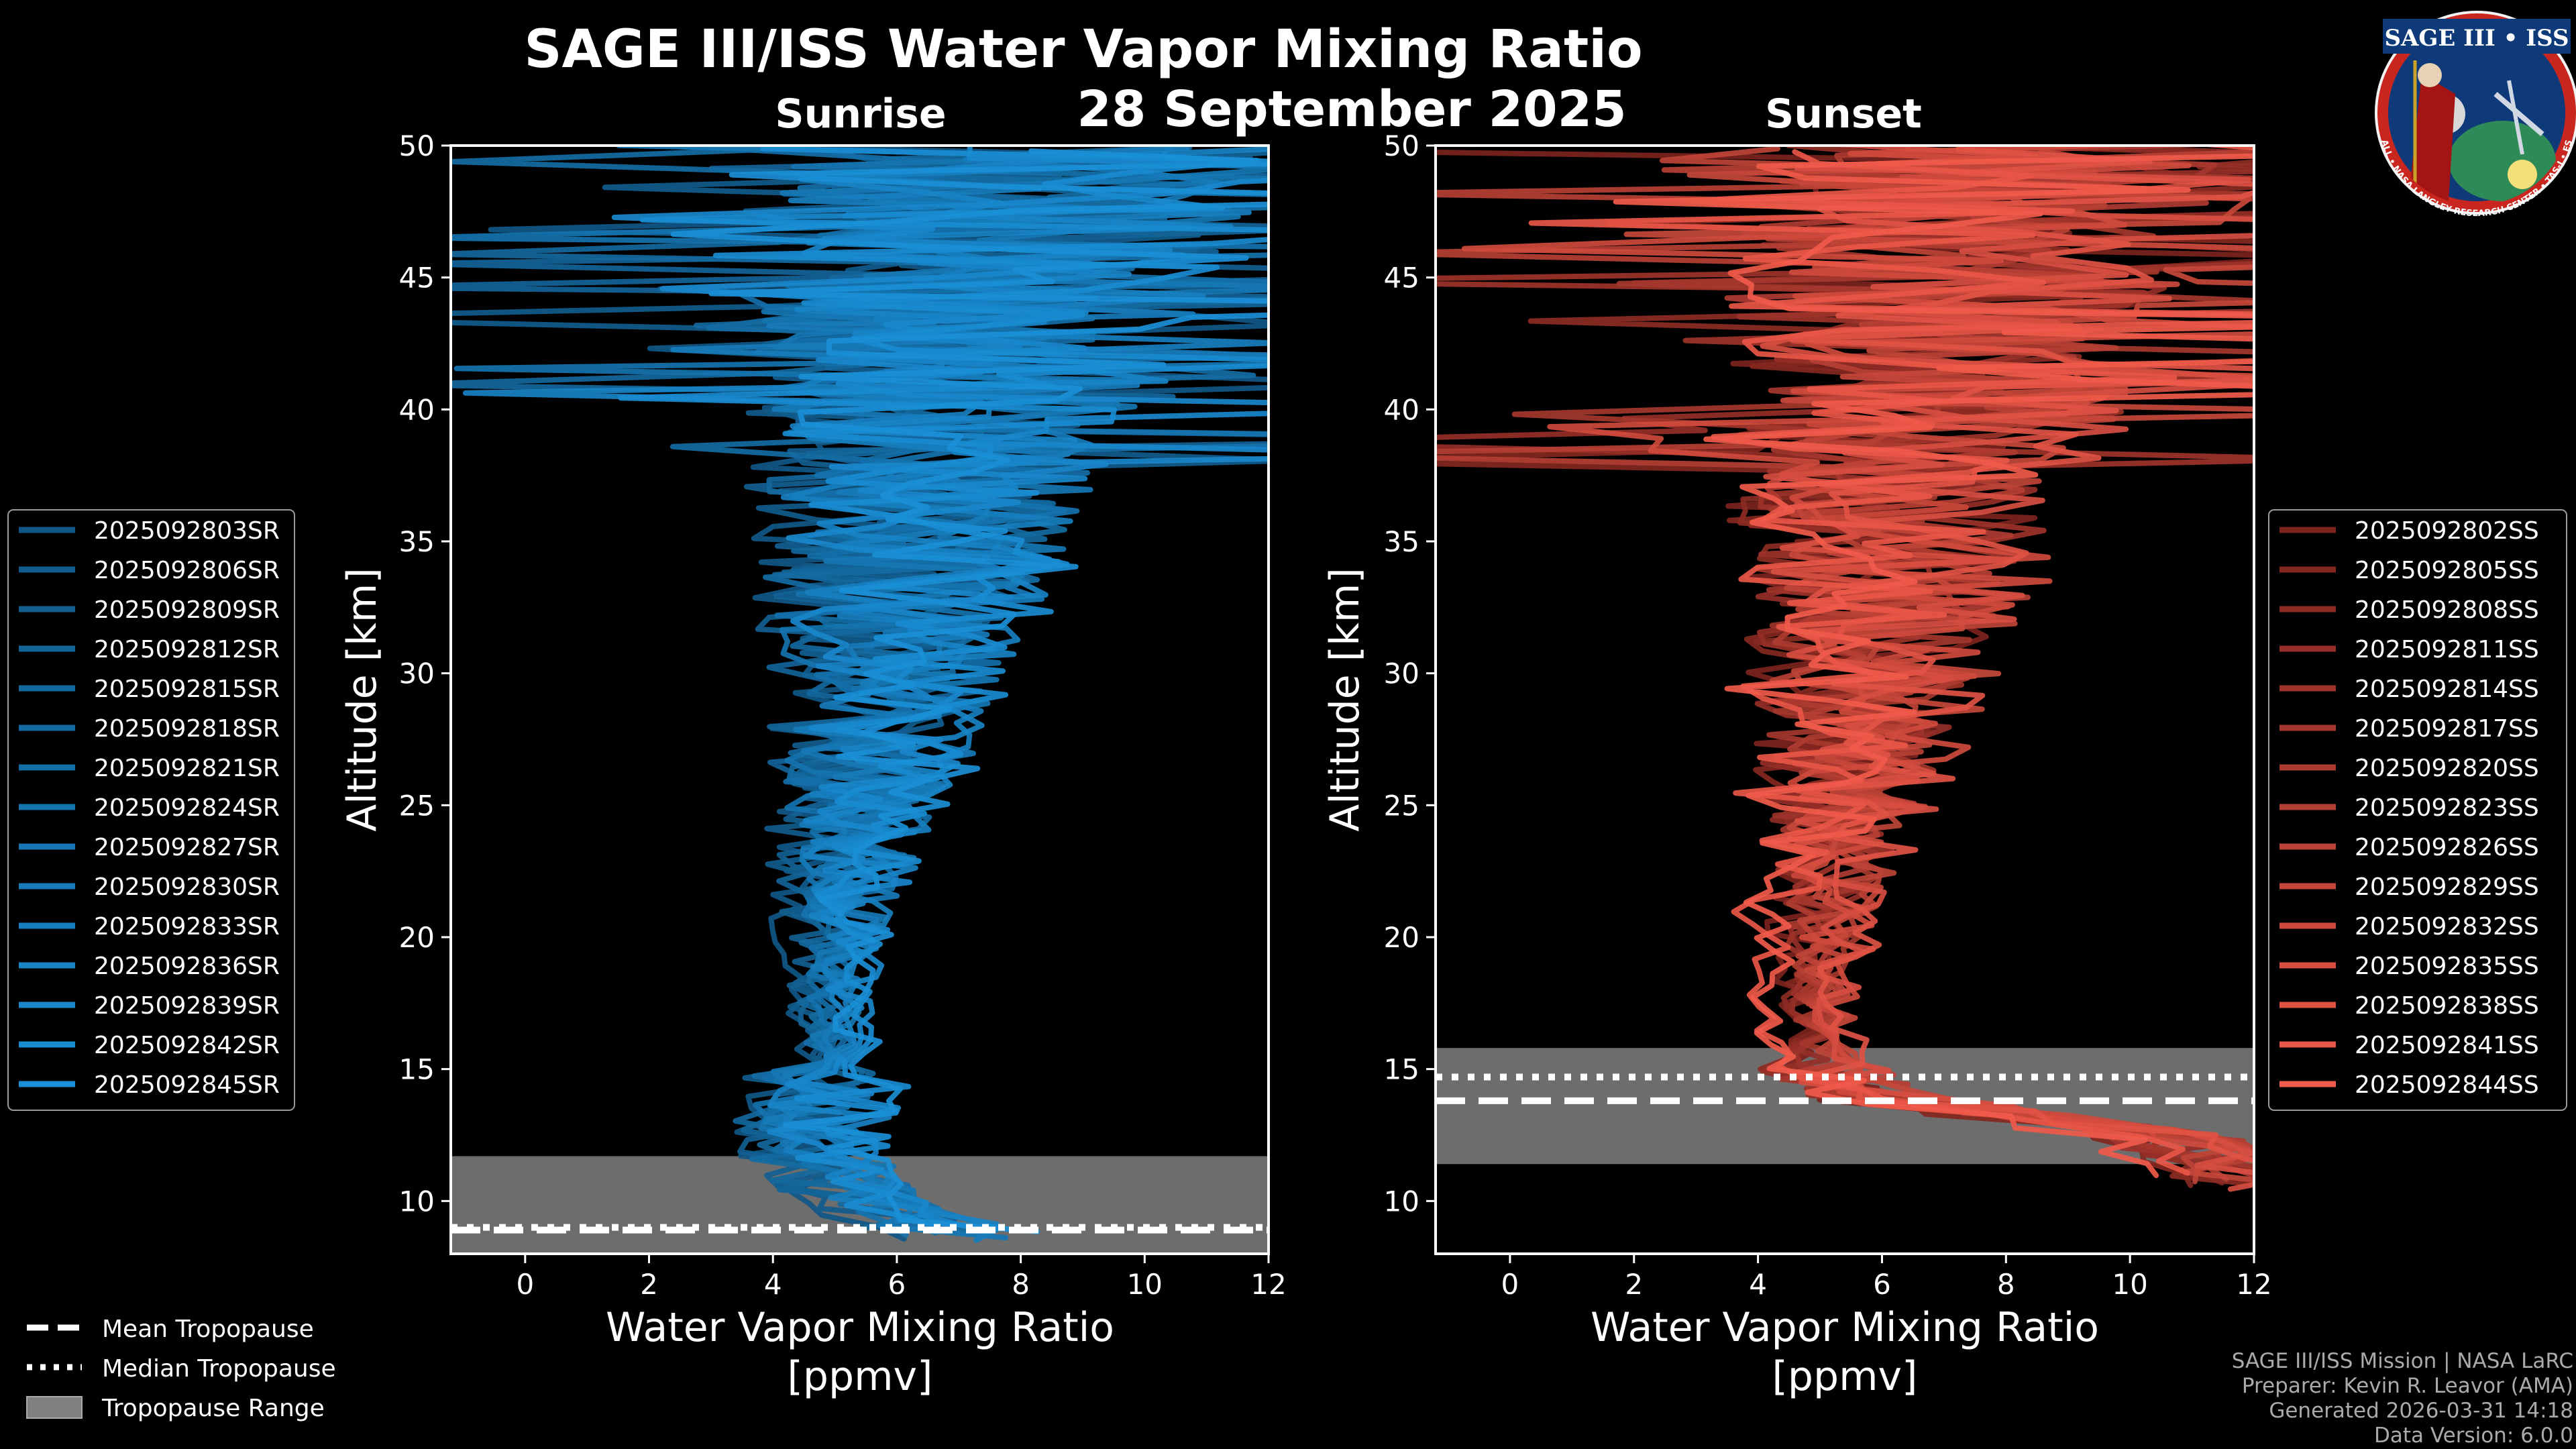 The height and width of the screenshot is (1449, 2576). Describe the element at coordinates (1401, 409) in the screenshot. I see `y-tick-label: 40` at that location.